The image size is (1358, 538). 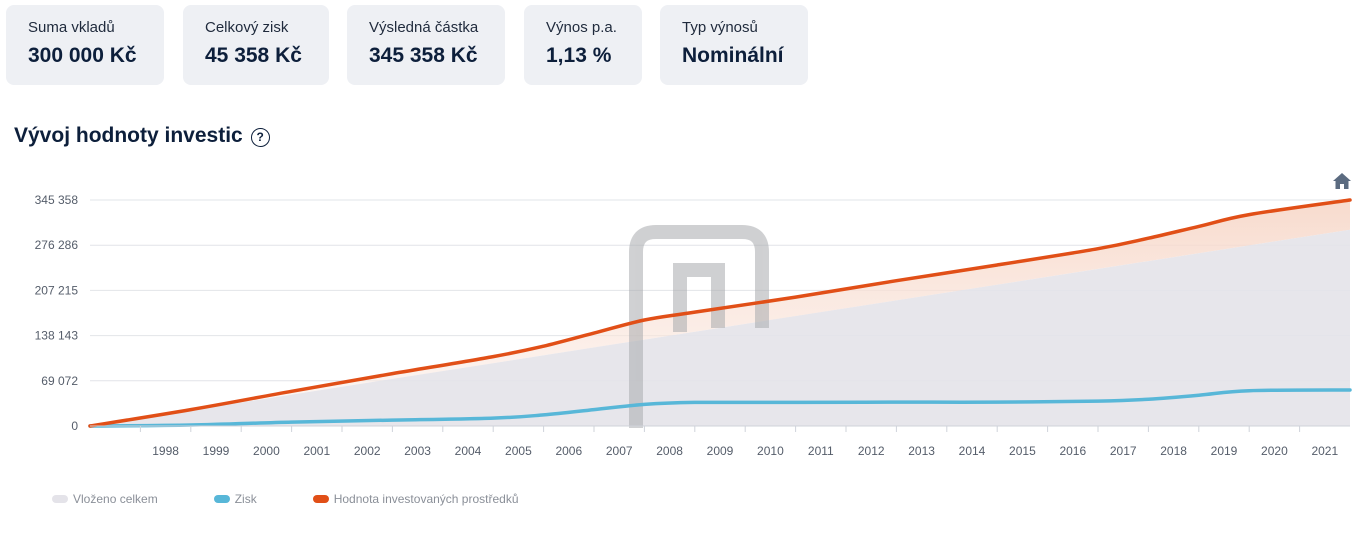 I want to click on card-label: Výnos p.a., so click(x=581, y=27).